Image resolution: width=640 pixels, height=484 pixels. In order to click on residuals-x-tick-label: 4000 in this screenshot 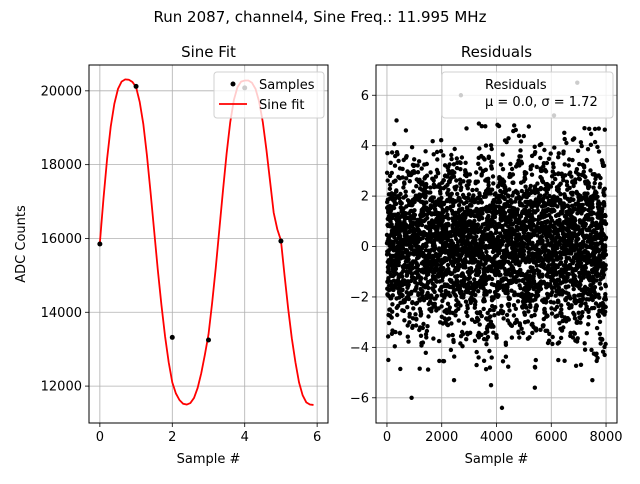, I will do `click(496, 437)`.